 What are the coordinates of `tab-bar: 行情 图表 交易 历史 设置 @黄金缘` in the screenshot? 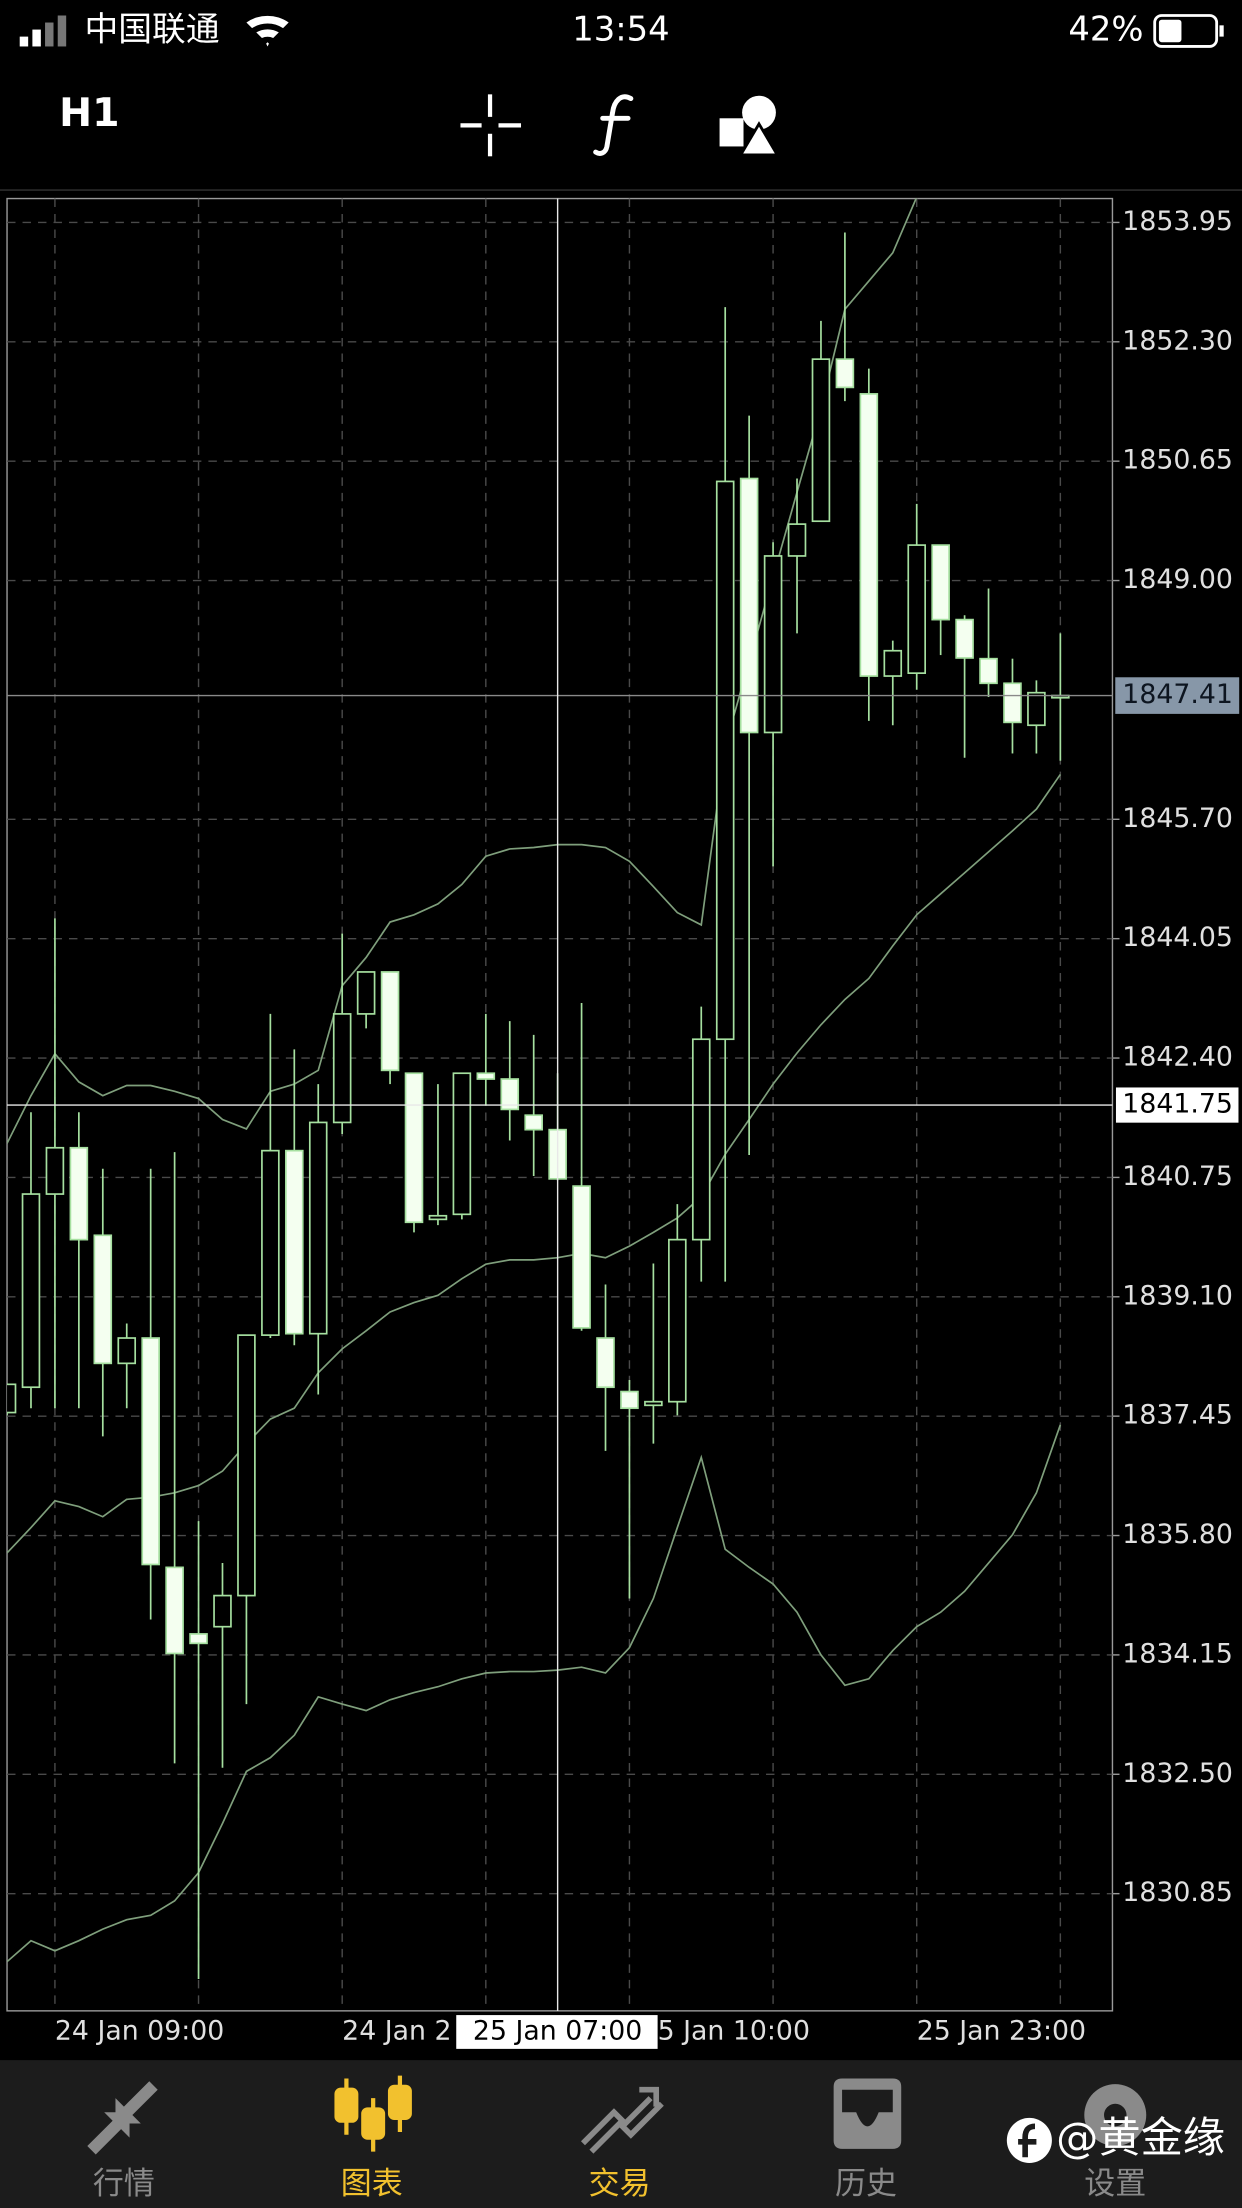 It's located at (621, 2134).